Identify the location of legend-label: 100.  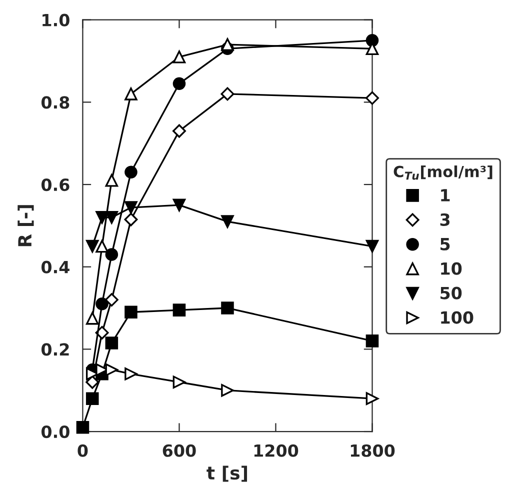
(457, 317).